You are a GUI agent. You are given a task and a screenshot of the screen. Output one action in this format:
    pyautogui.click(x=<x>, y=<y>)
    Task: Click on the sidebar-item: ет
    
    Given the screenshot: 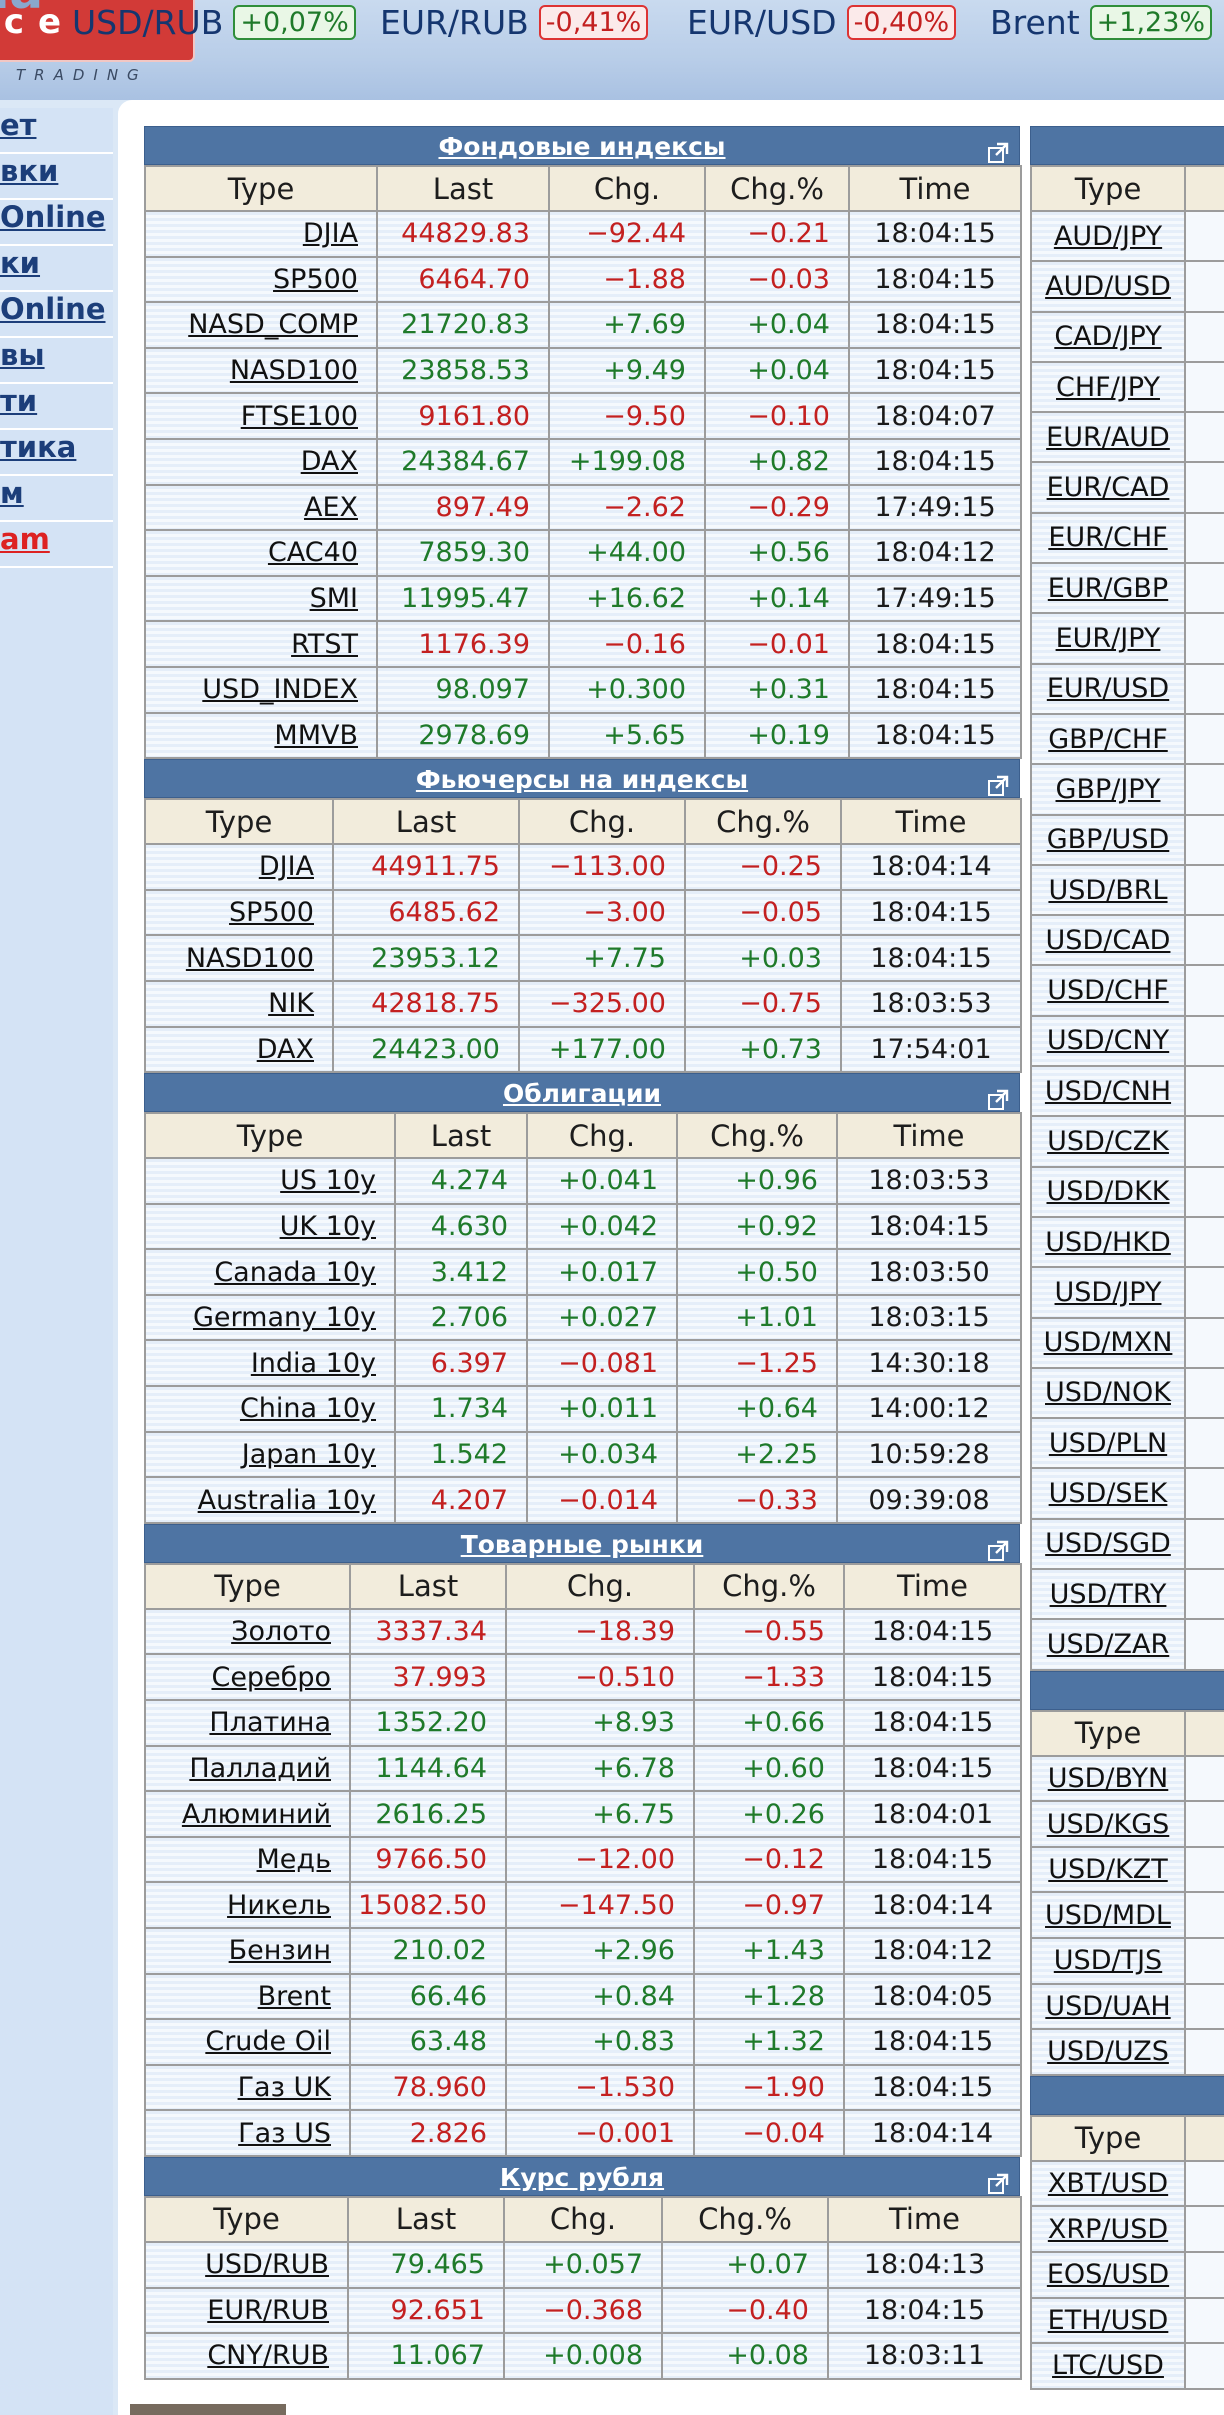 What is the action you would take?
    pyautogui.click(x=56, y=131)
    